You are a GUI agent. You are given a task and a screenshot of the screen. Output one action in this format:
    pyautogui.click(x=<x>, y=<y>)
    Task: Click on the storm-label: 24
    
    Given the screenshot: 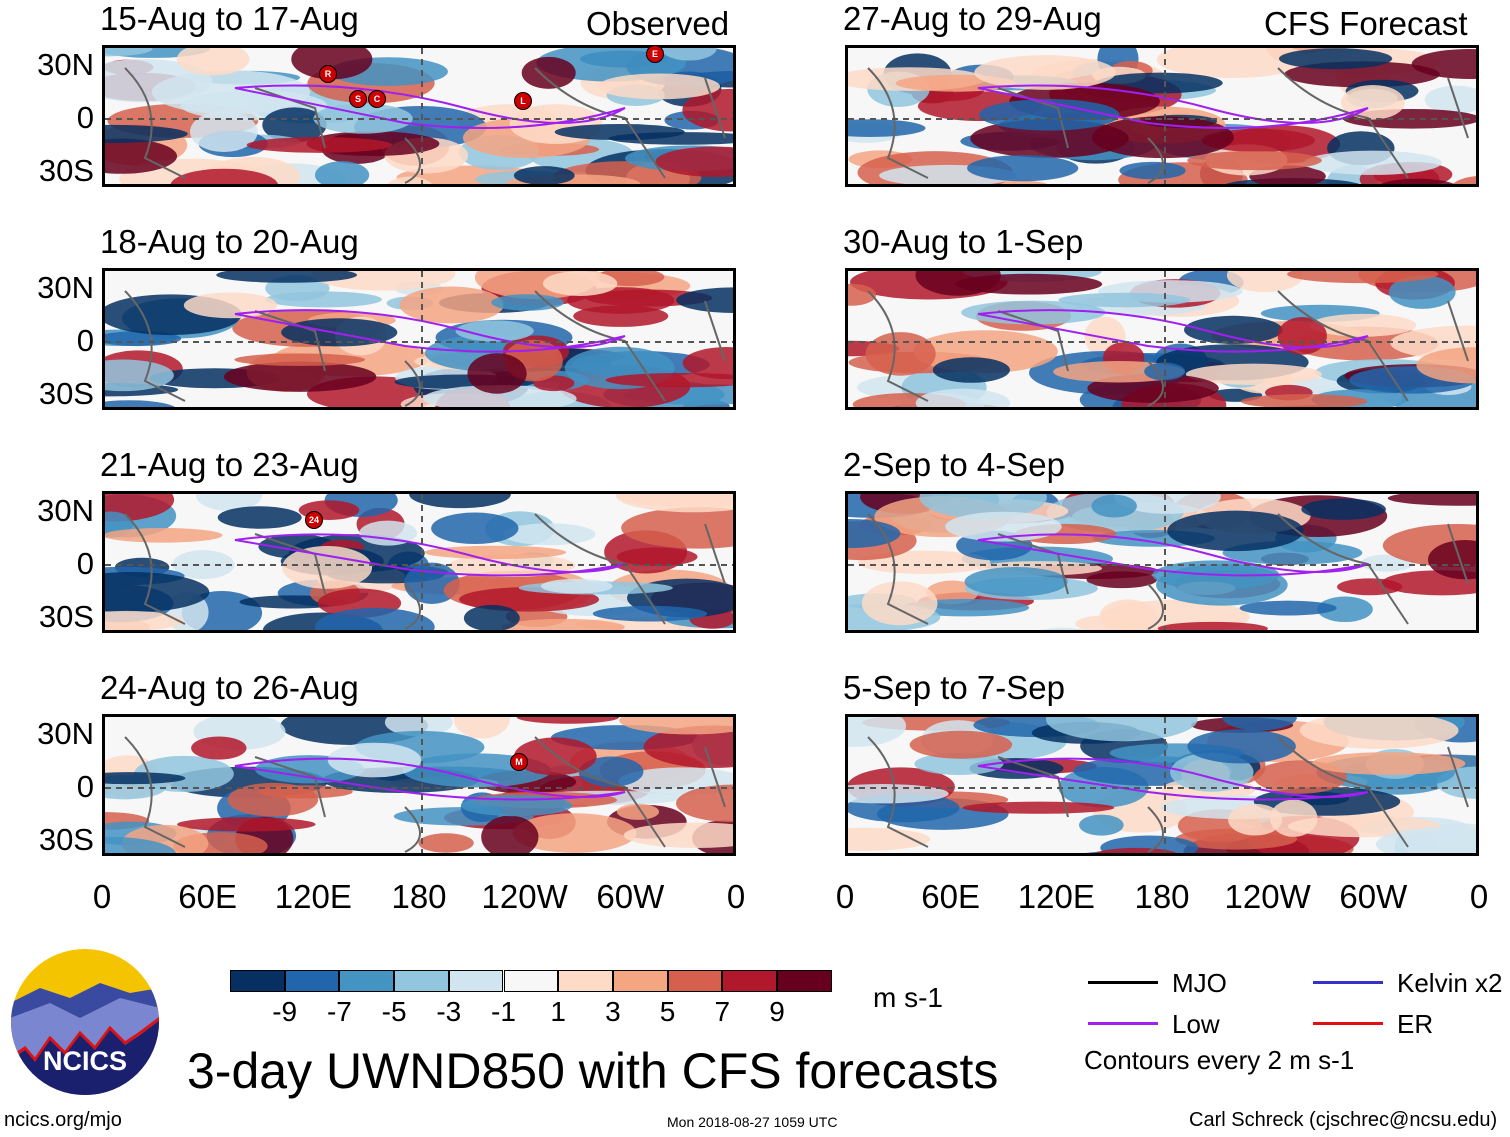 What is the action you would take?
    pyautogui.click(x=313, y=520)
    